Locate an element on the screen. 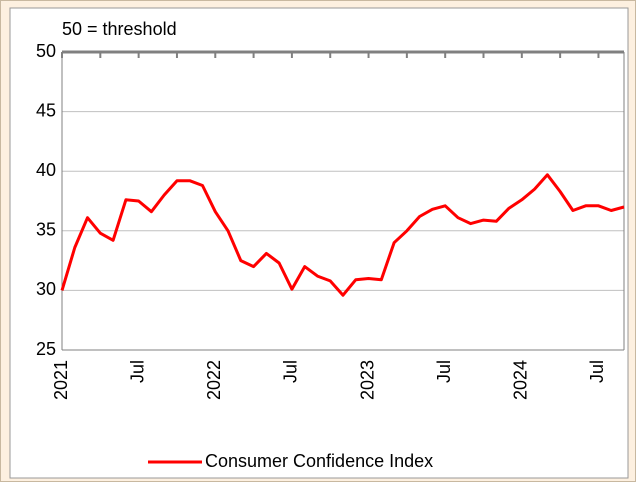  annotation: 50 = threshold is located at coordinates (119, 29).